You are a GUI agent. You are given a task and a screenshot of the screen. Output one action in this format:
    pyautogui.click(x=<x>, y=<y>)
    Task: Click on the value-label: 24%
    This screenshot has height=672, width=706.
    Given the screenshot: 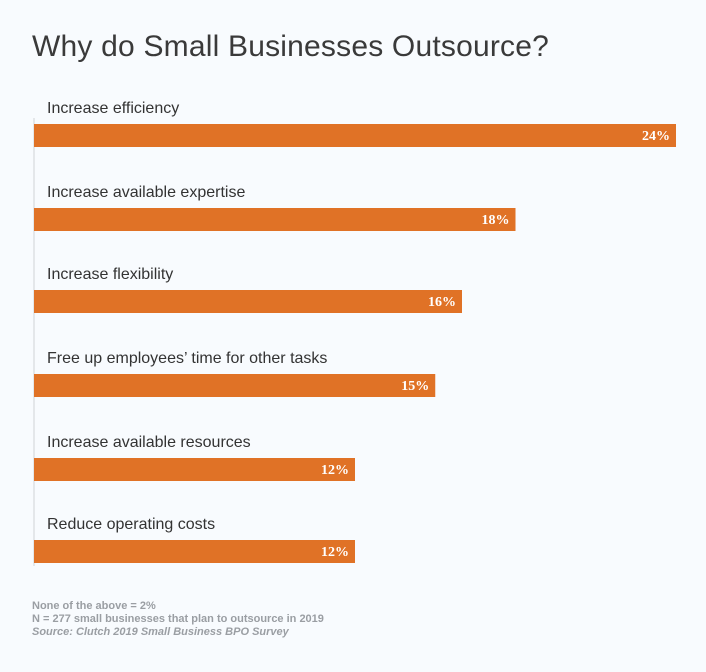 What is the action you would take?
    pyautogui.click(x=656, y=136)
    